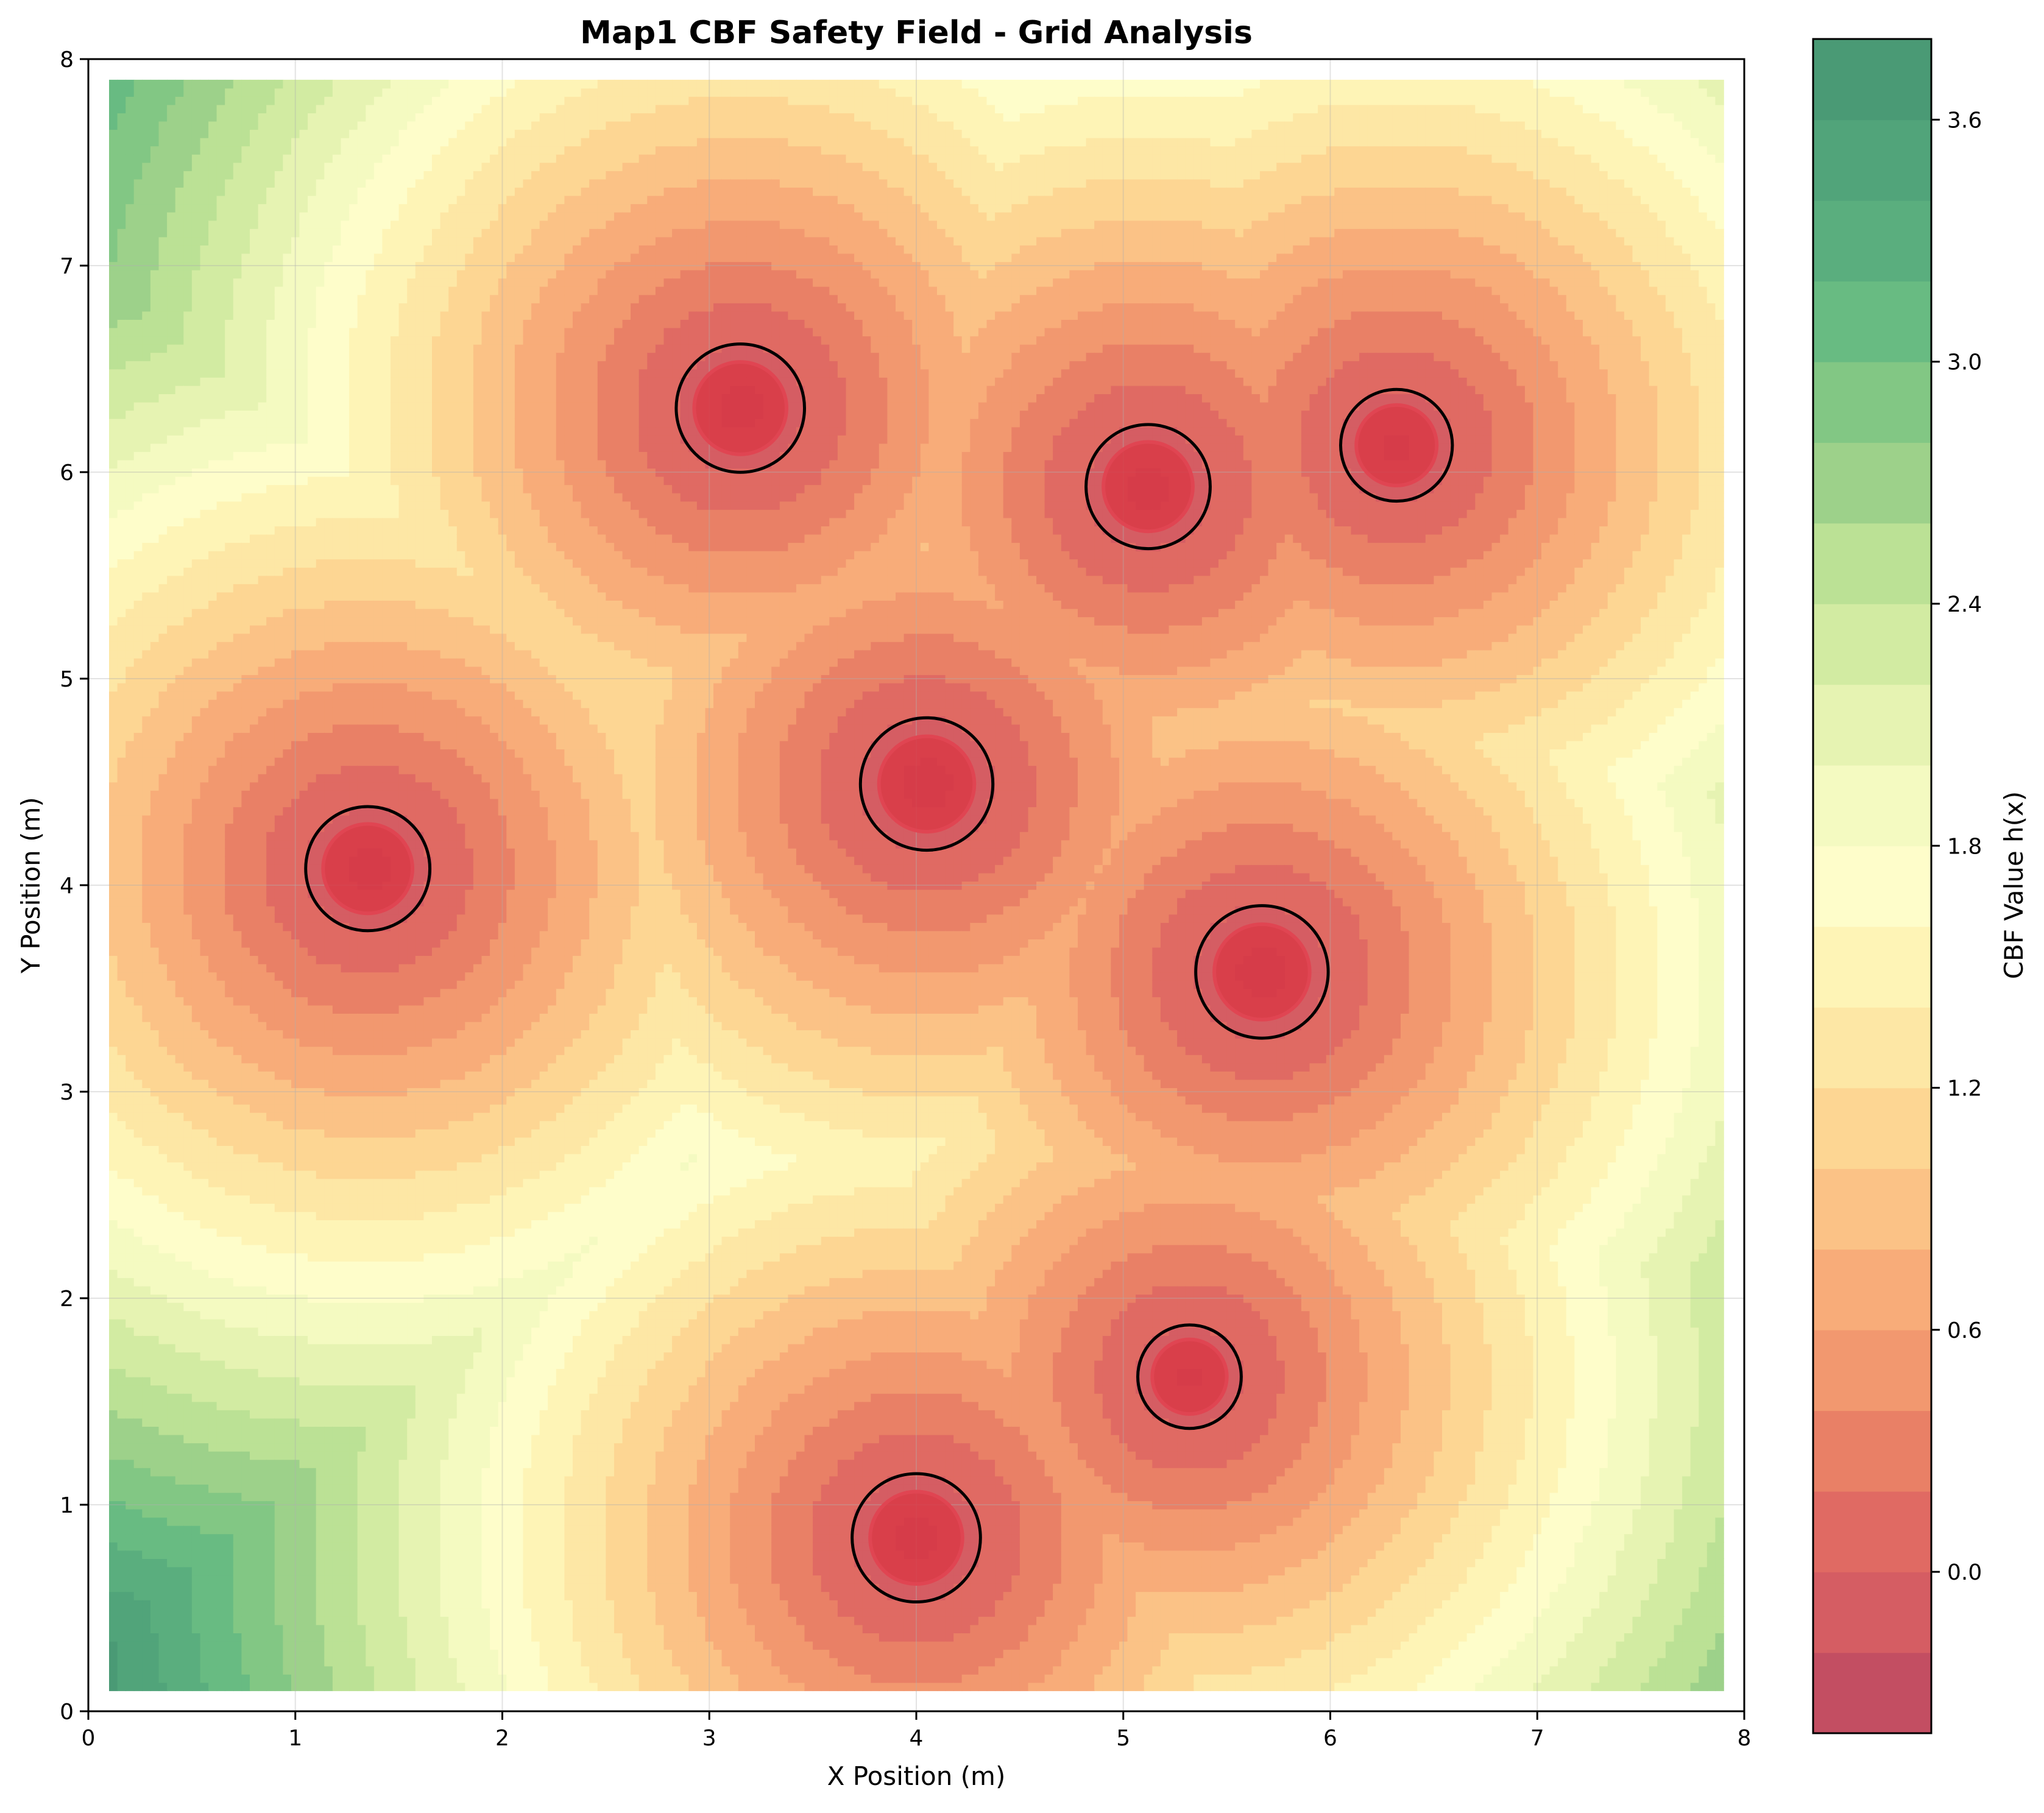 The height and width of the screenshot is (1813, 2044). Describe the element at coordinates (916, 1776) in the screenshot. I see `x-axis-title: X Position (m)` at that location.